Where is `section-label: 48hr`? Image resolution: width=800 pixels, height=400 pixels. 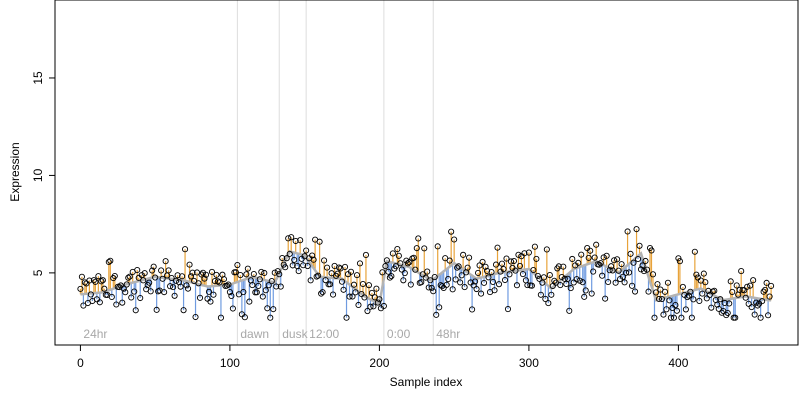
section-label: 48hr is located at coordinates (448, 334).